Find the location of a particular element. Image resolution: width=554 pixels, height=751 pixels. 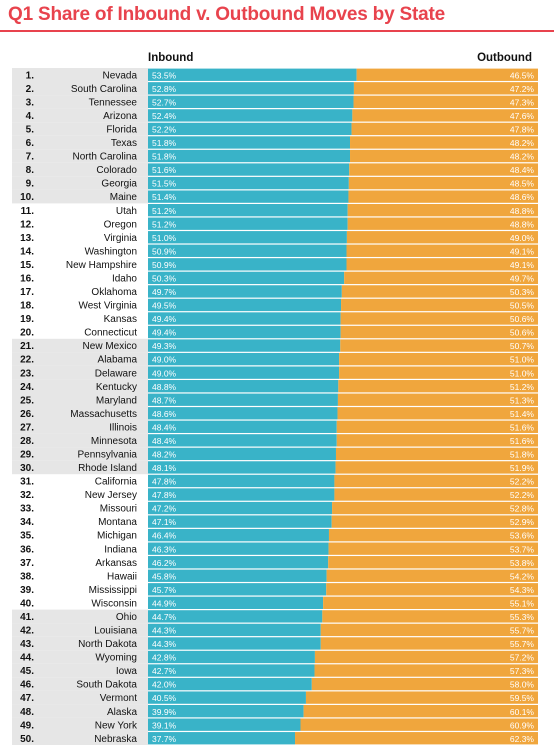

inbound-value: 50.3% is located at coordinates (164, 278).